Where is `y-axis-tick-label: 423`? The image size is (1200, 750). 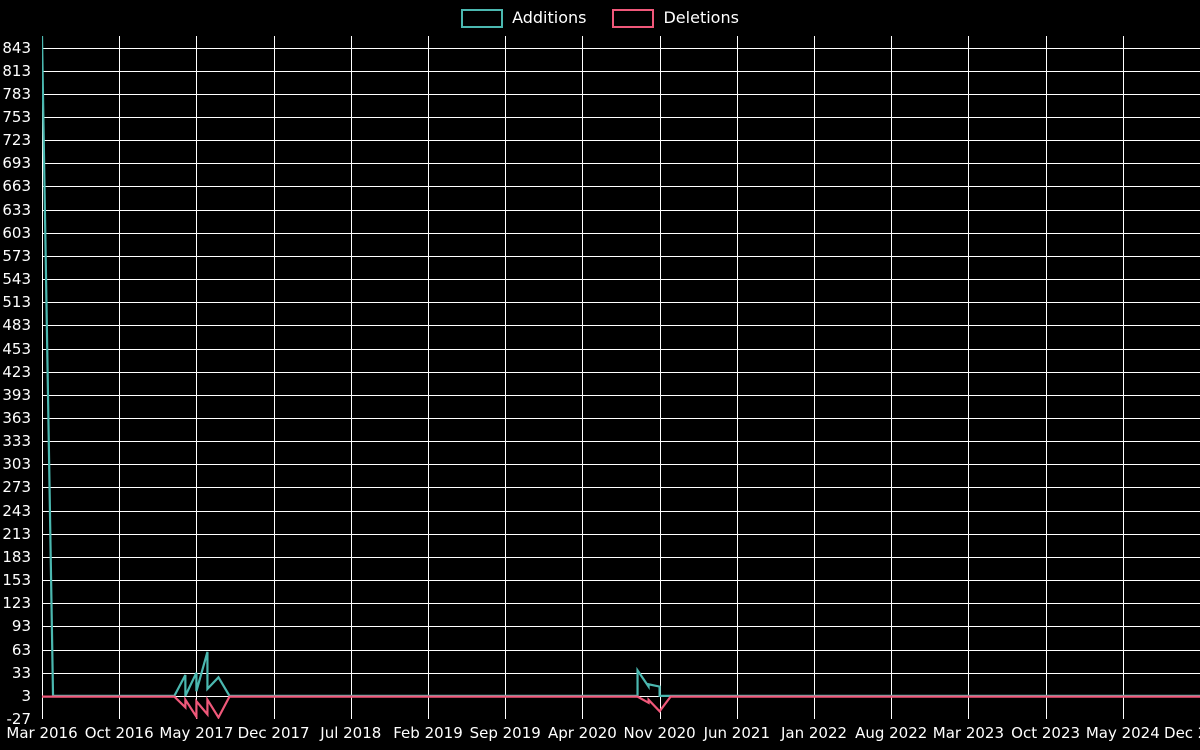 y-axis-tick-label: 423 is located at coordinates (16, 371).